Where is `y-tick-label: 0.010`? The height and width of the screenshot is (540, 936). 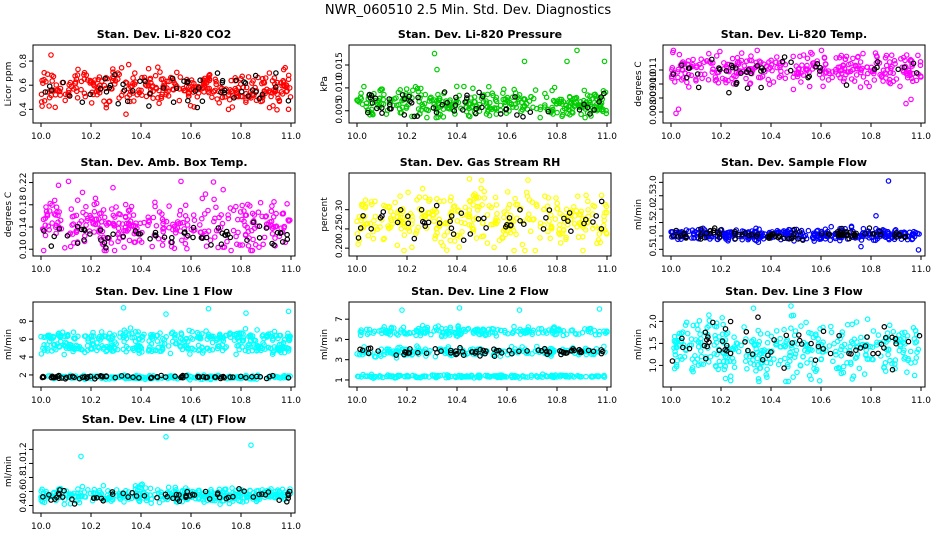
y-tick-label: 0.010 is located at coordinates (340, 88).